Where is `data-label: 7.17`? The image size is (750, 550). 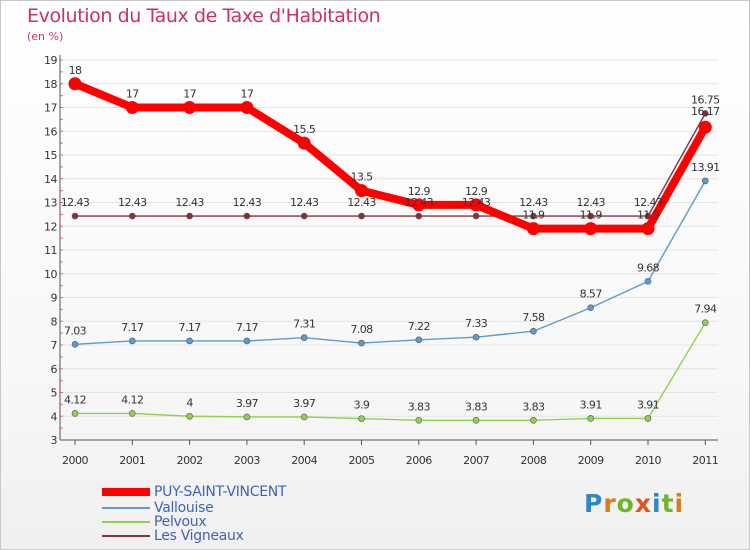 data-label: 7.17 is located at coordinates (247, 327).